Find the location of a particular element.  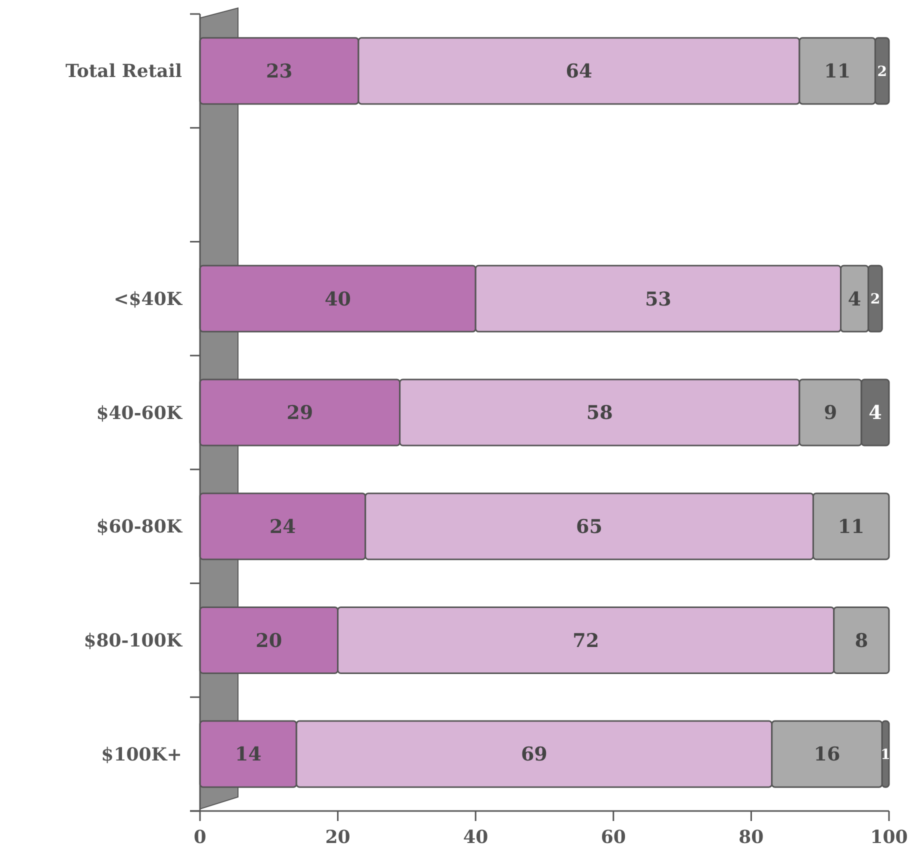

x-tick-label: 0 is located at coordinates (200, 837).